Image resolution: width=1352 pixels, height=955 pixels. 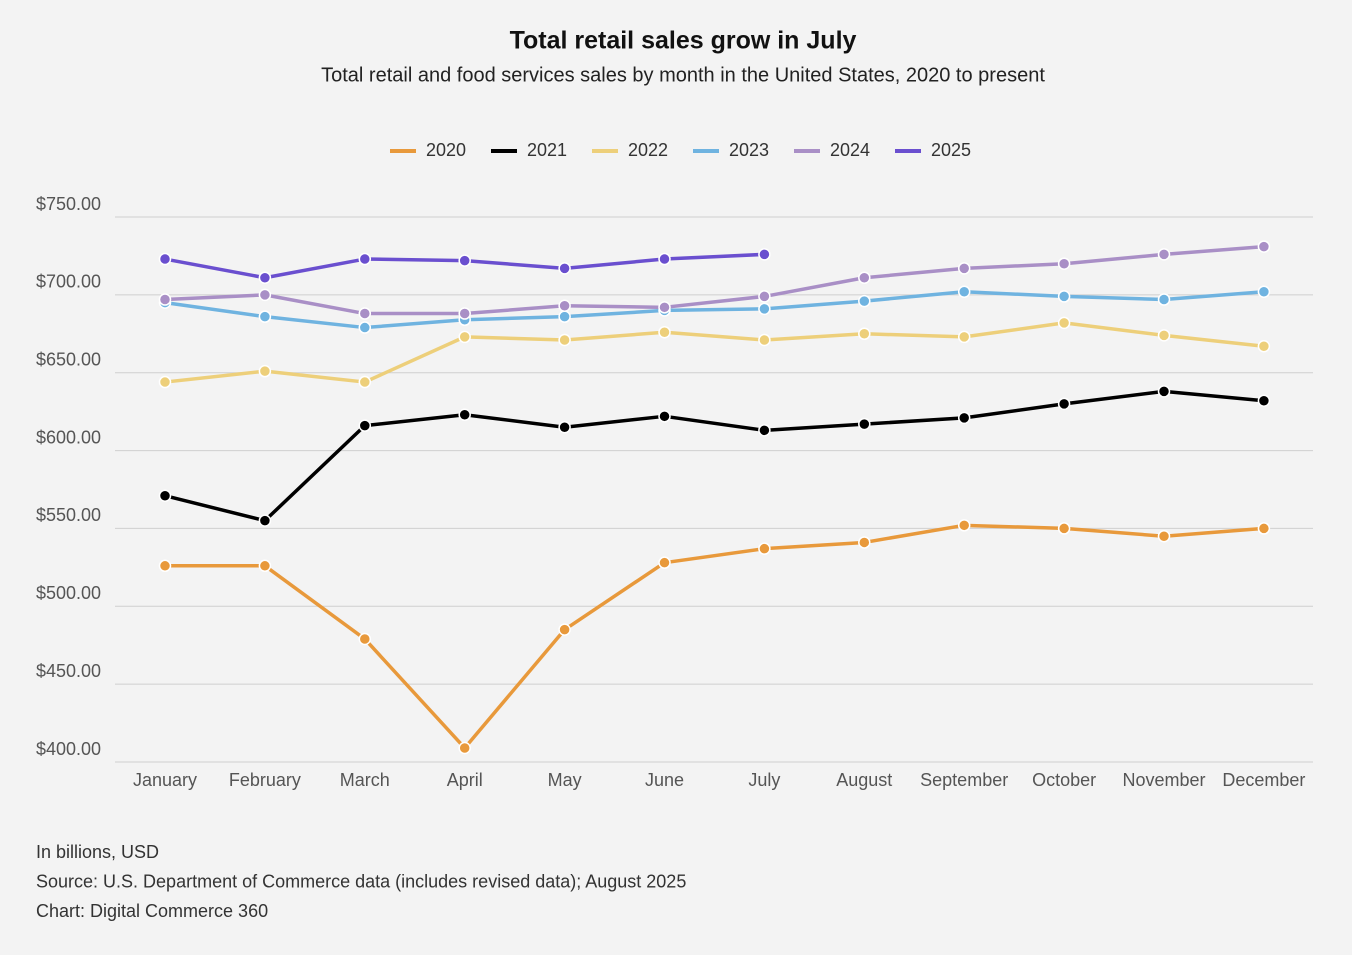 What do you see at coordinates (68, 515) in the screenshot?
I see `y-tick-label: $550.00` at bounding box center [68, 515].